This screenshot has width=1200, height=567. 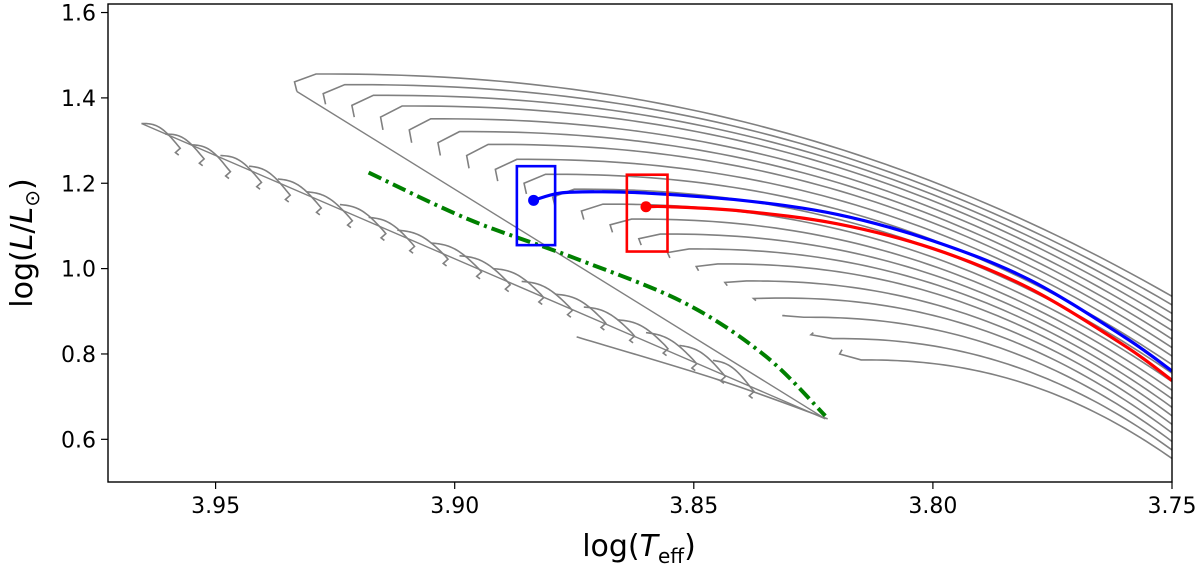 What do you see at coordinates (932, 506) in the screenshot?
I see `x-tick-label: 3.80` at bounding box center [932, 506].